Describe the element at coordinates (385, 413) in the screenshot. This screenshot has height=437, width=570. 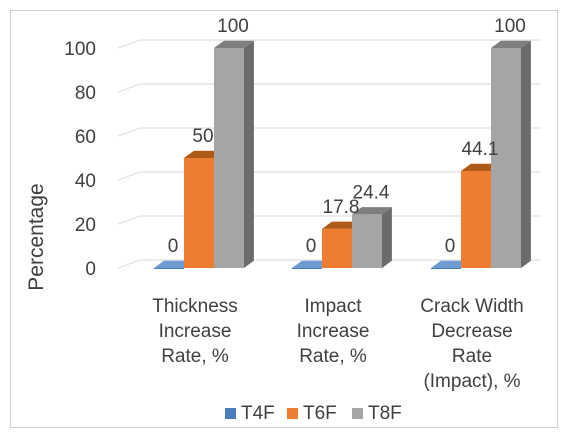
I see `legend-label: T8F` at that location.